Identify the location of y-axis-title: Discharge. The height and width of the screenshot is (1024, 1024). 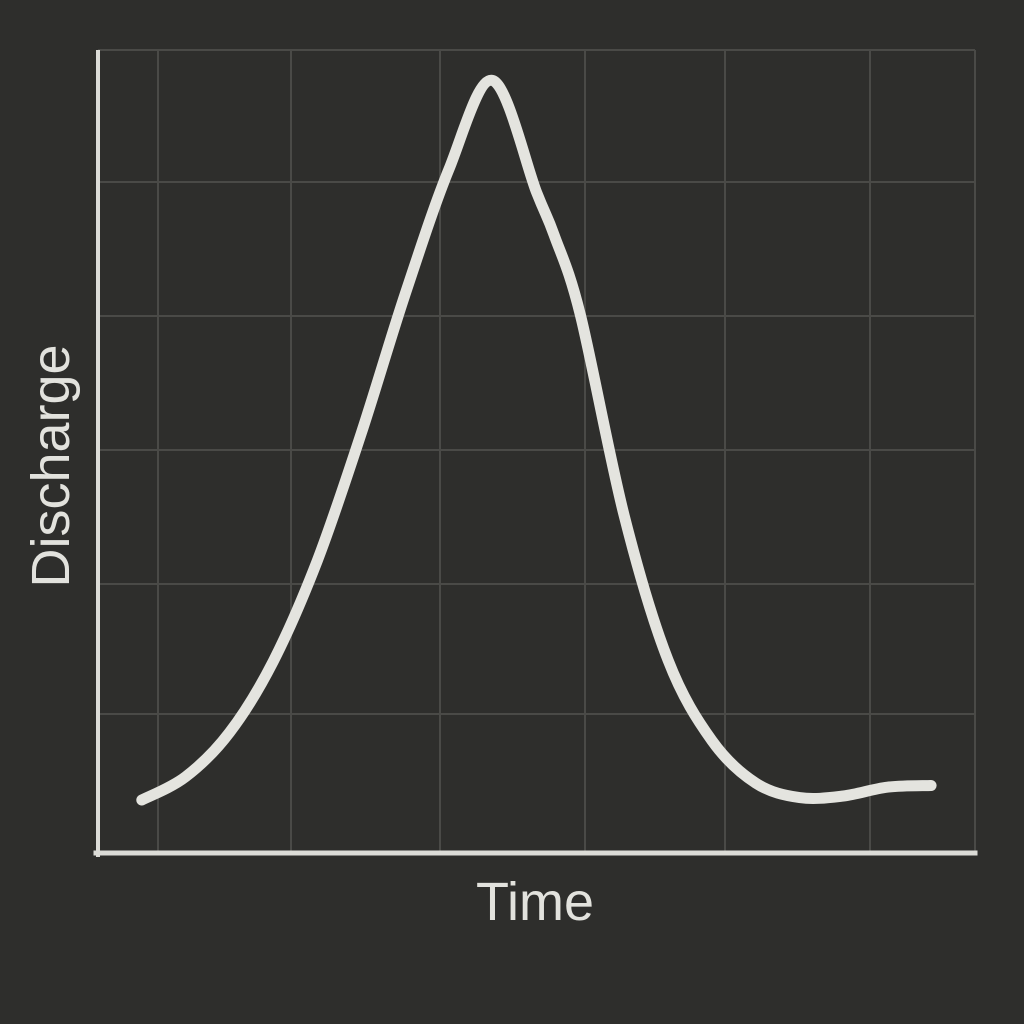
(51, 465).